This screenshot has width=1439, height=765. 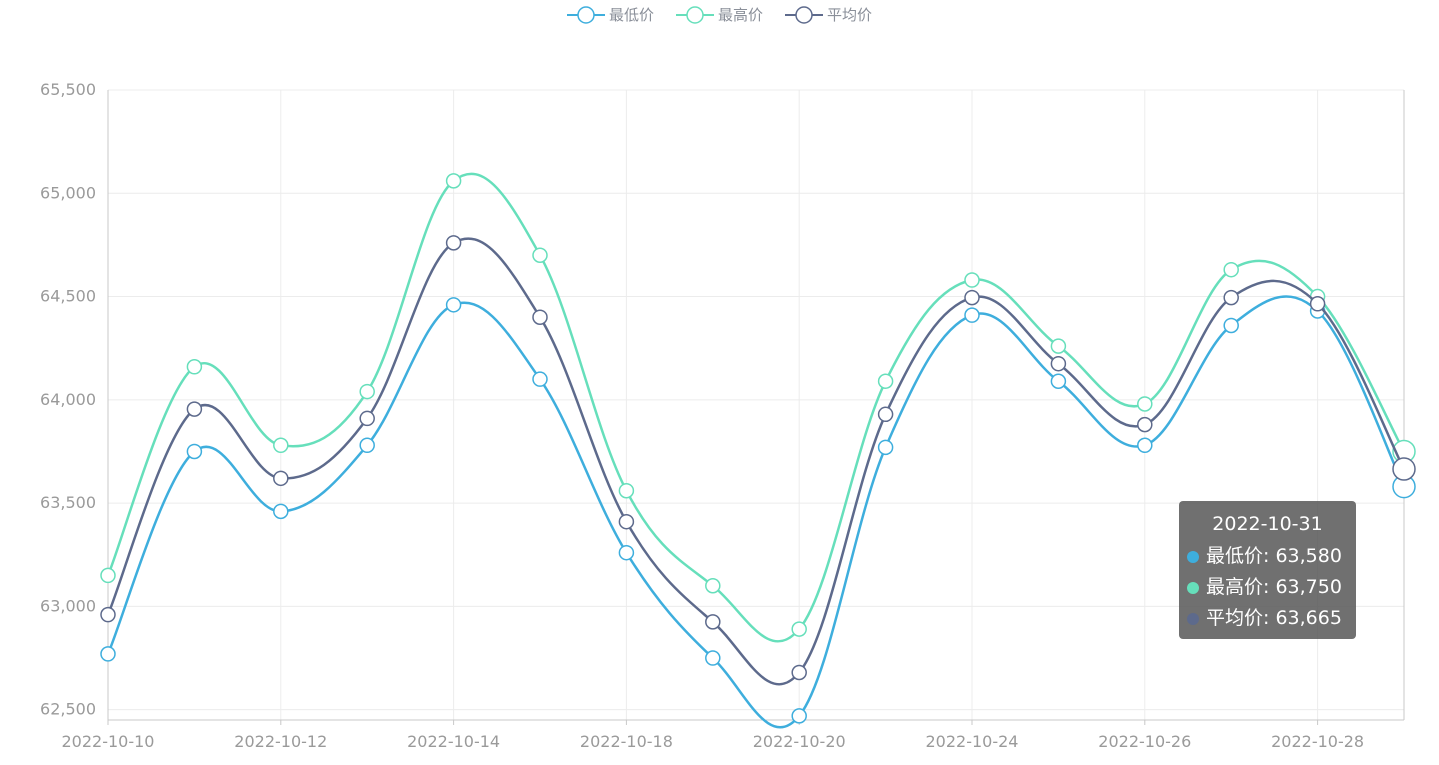 I want to click on legend-label: 平均价, so click(x=850, y=15).